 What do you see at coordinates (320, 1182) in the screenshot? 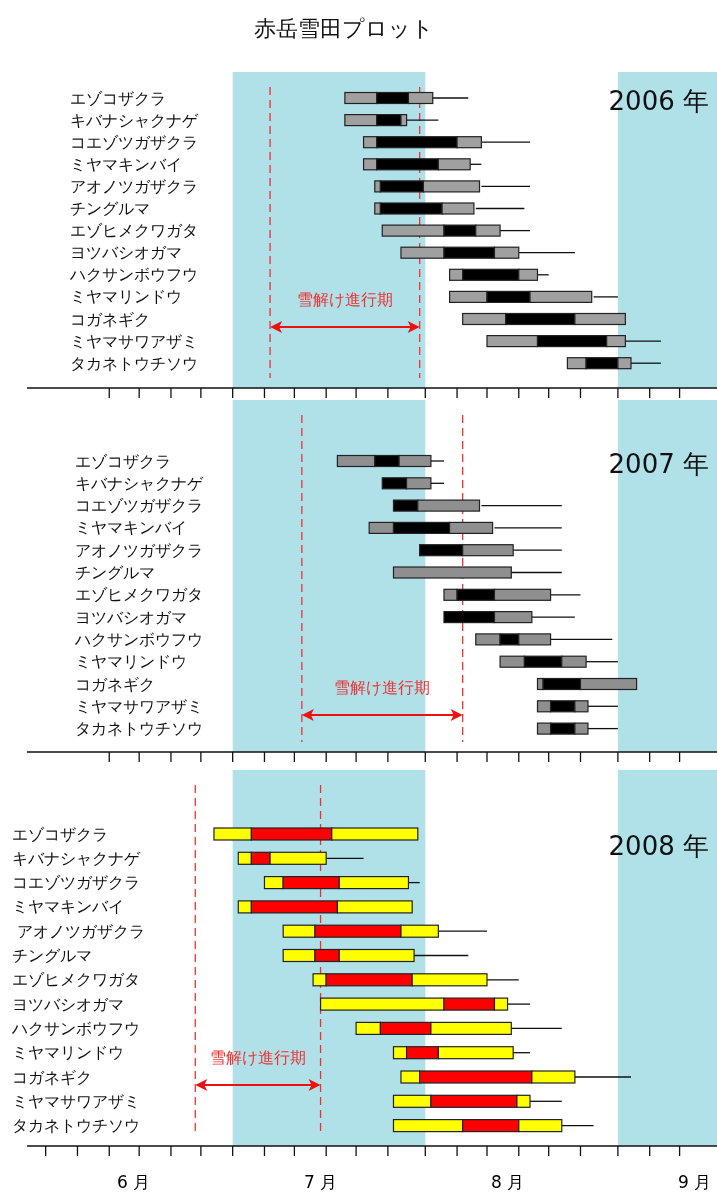
I see `x-tick-label: 7 月` at bounding box center [320, 1182].